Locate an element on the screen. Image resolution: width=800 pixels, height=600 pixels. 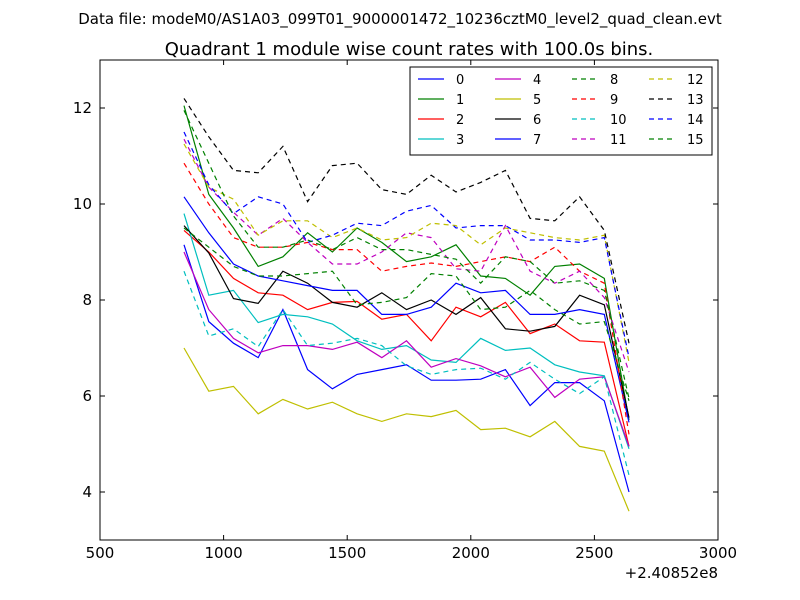
x-tick-label: 500 is located at coordinates (100, 553).